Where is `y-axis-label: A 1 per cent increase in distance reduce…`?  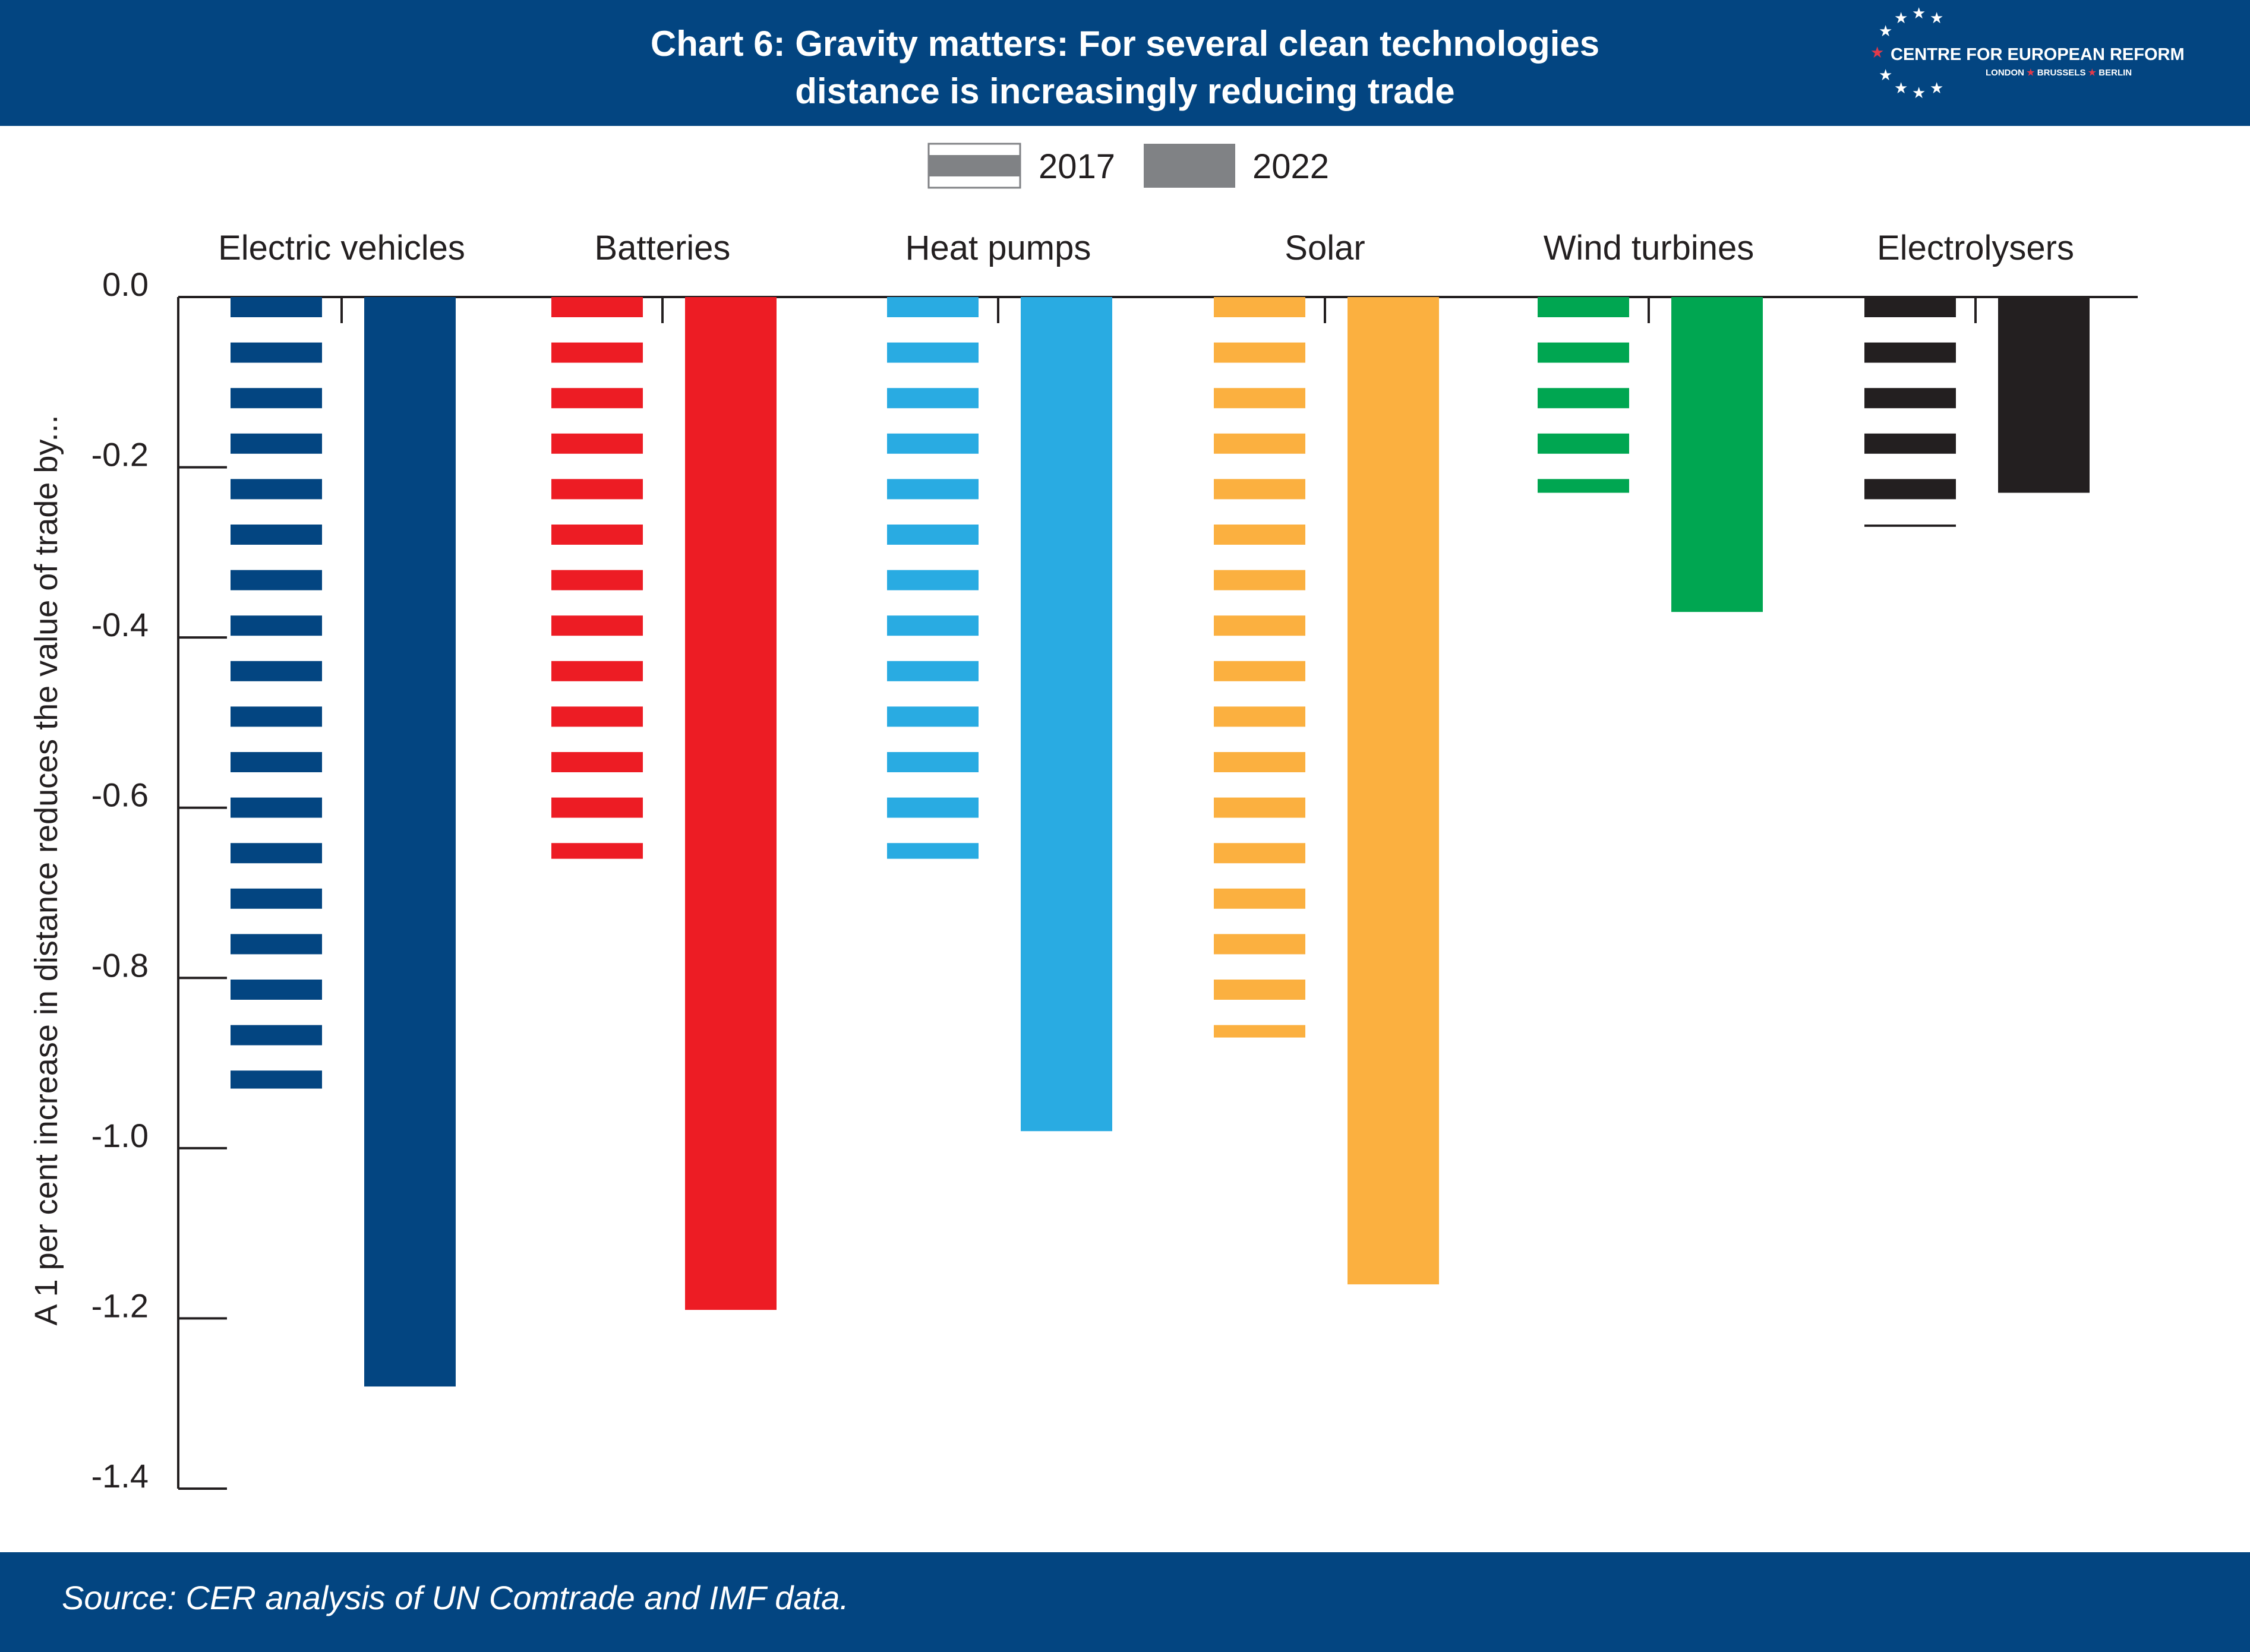
y-axis-label: A 1 per cent increase in distance reduce… is located at coordinates (46, 870).